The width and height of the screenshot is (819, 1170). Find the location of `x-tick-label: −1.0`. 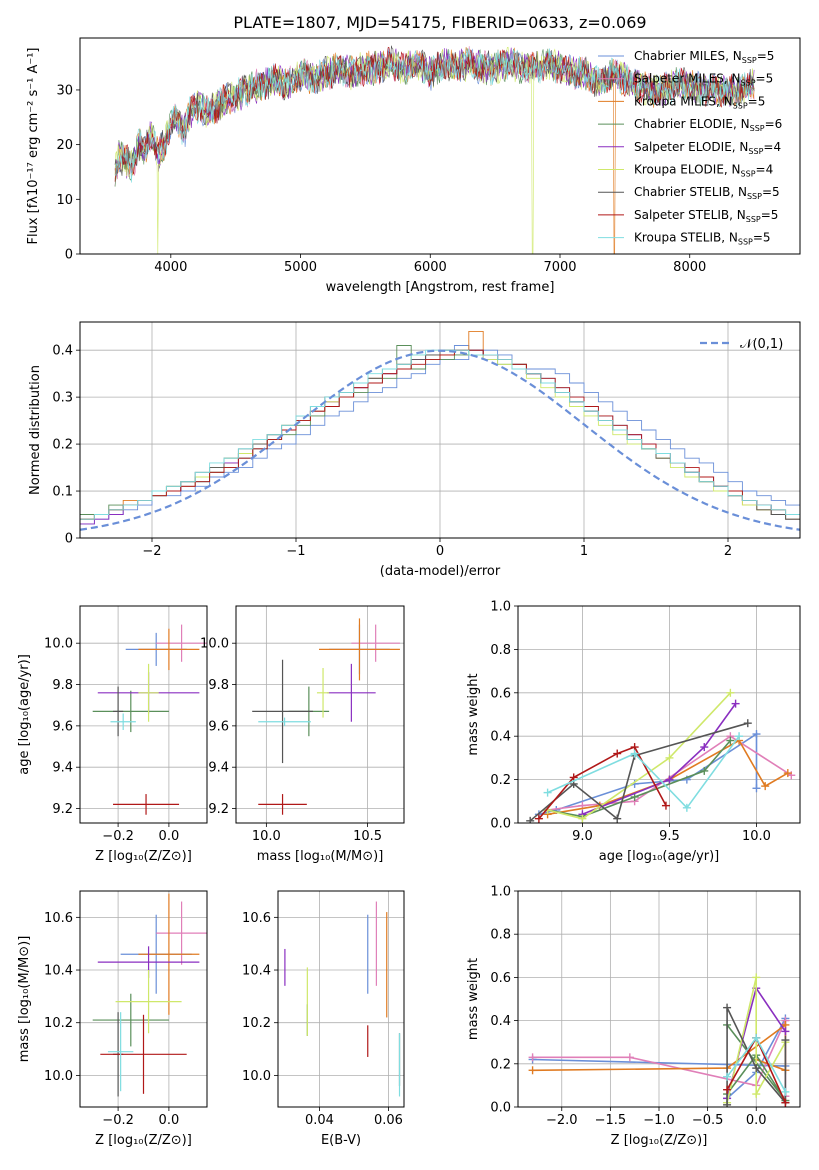

x-tick-label: −1.0 is located at coordinates (659, 1120).